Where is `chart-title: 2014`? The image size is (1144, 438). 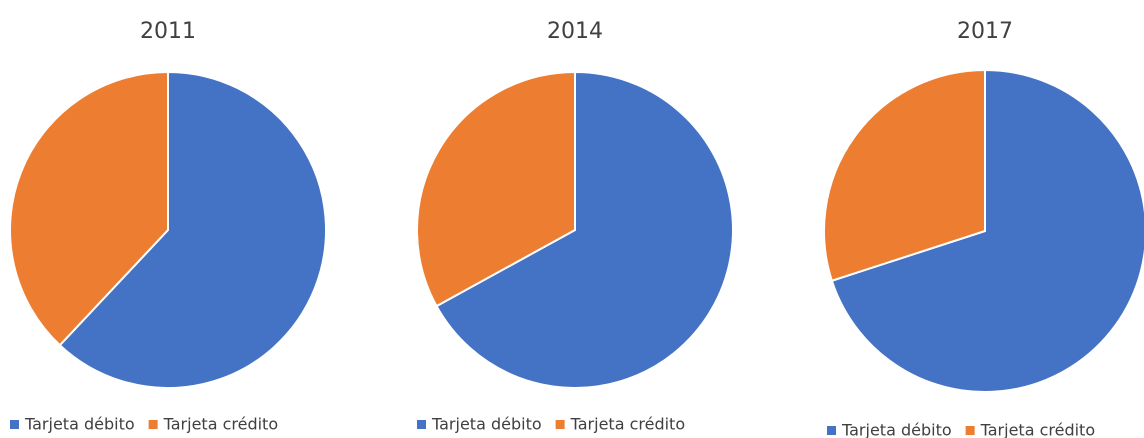 chart-title: 2014 is located at coordinates (575, 31).